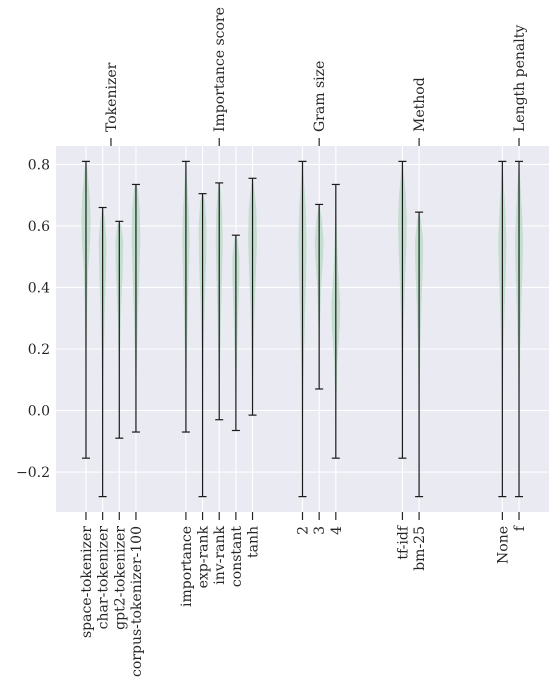 The width and height of the screenshot is (560, 683). I want to click on x-tick-label: space-tokenizer, so click(87, 582).